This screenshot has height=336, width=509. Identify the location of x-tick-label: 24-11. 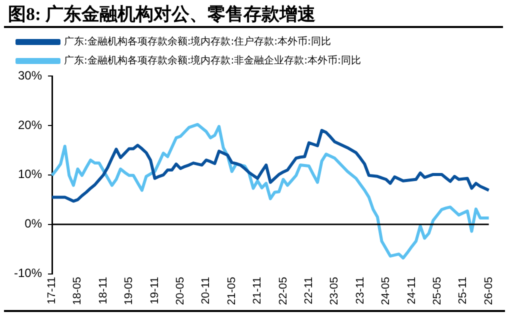
(412, 290).